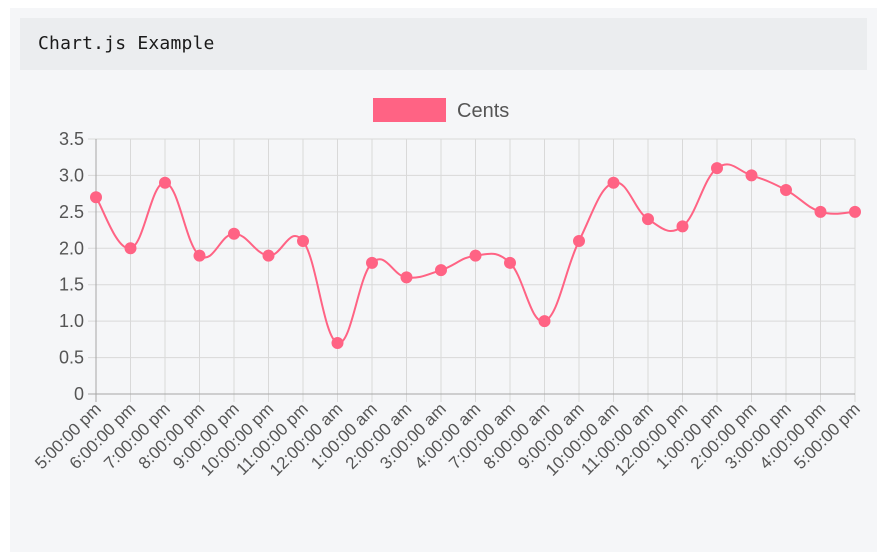 Image resolution: width=887 pixels, height=560 pixels. What do you see at coordinates (71, 321) in the screenshot?
I see `y-tick-label: 1.0` at bounding box center [71, 321].